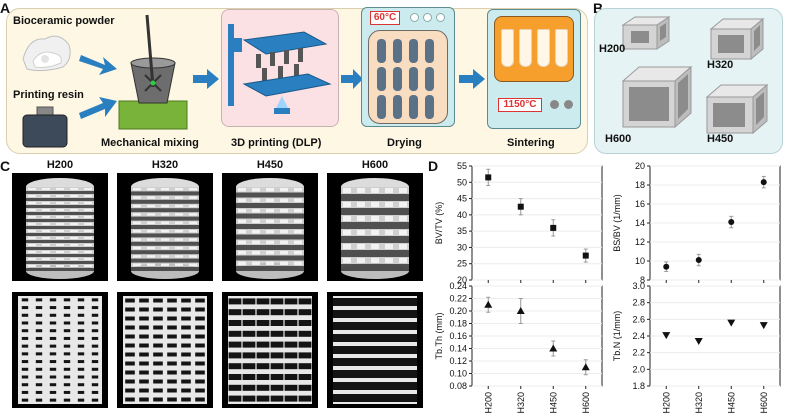 The height and width of the screenshot is (416, 789). I want to click on y-tick-label: 40, so click(462, 215).